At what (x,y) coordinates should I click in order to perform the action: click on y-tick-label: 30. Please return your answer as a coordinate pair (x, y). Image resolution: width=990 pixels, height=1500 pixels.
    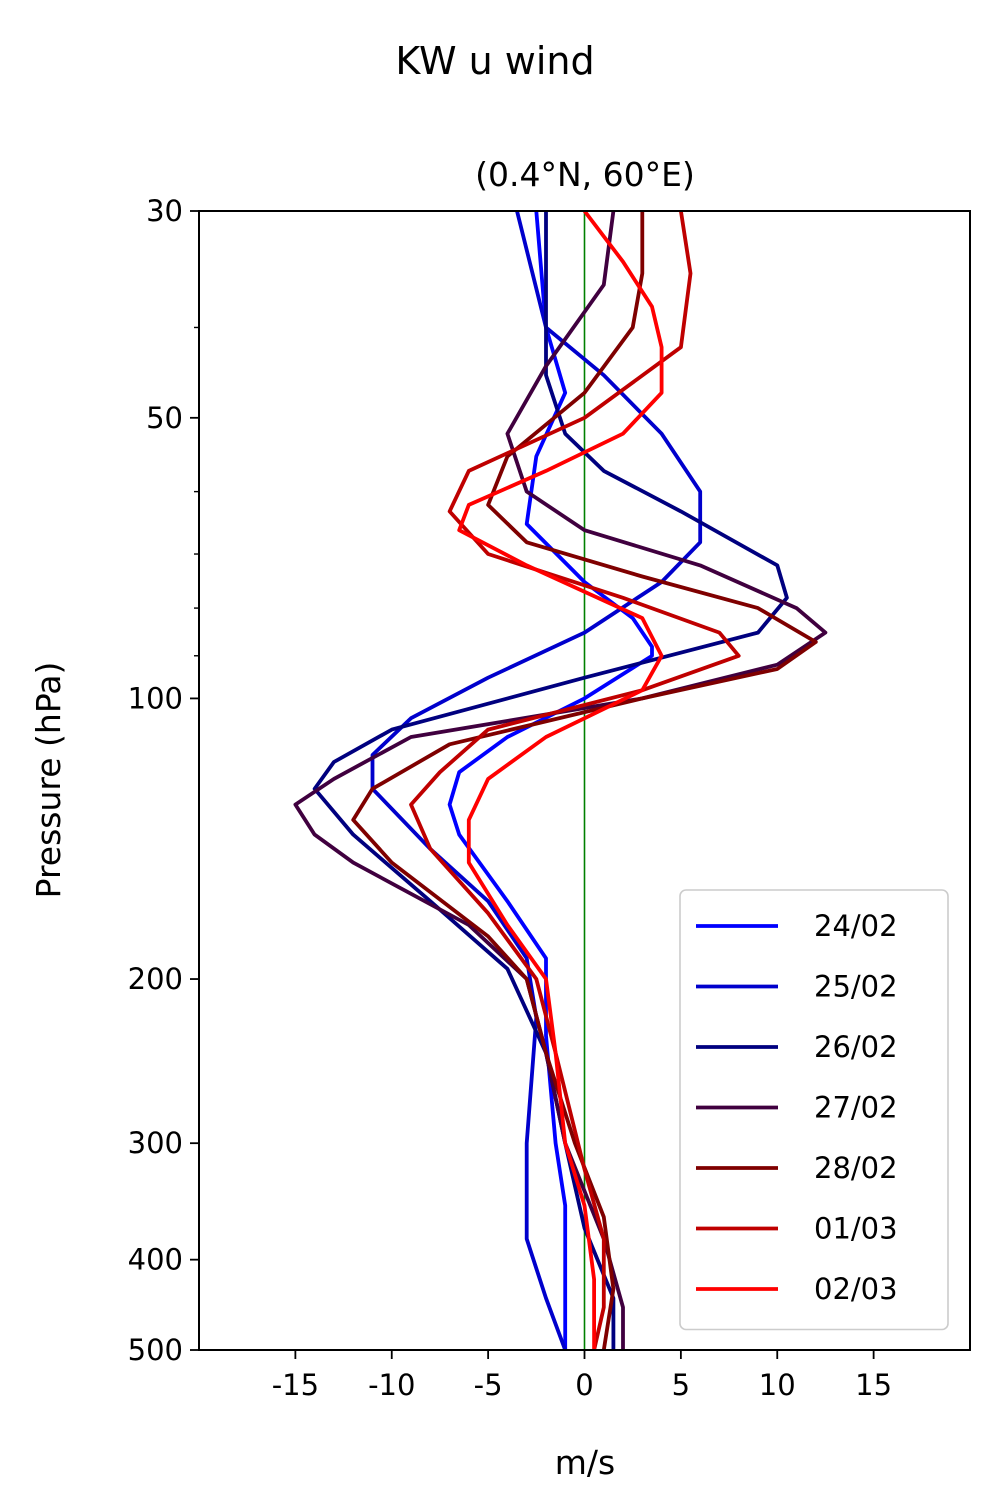
    Looking at the image, I should click on (164, 211).